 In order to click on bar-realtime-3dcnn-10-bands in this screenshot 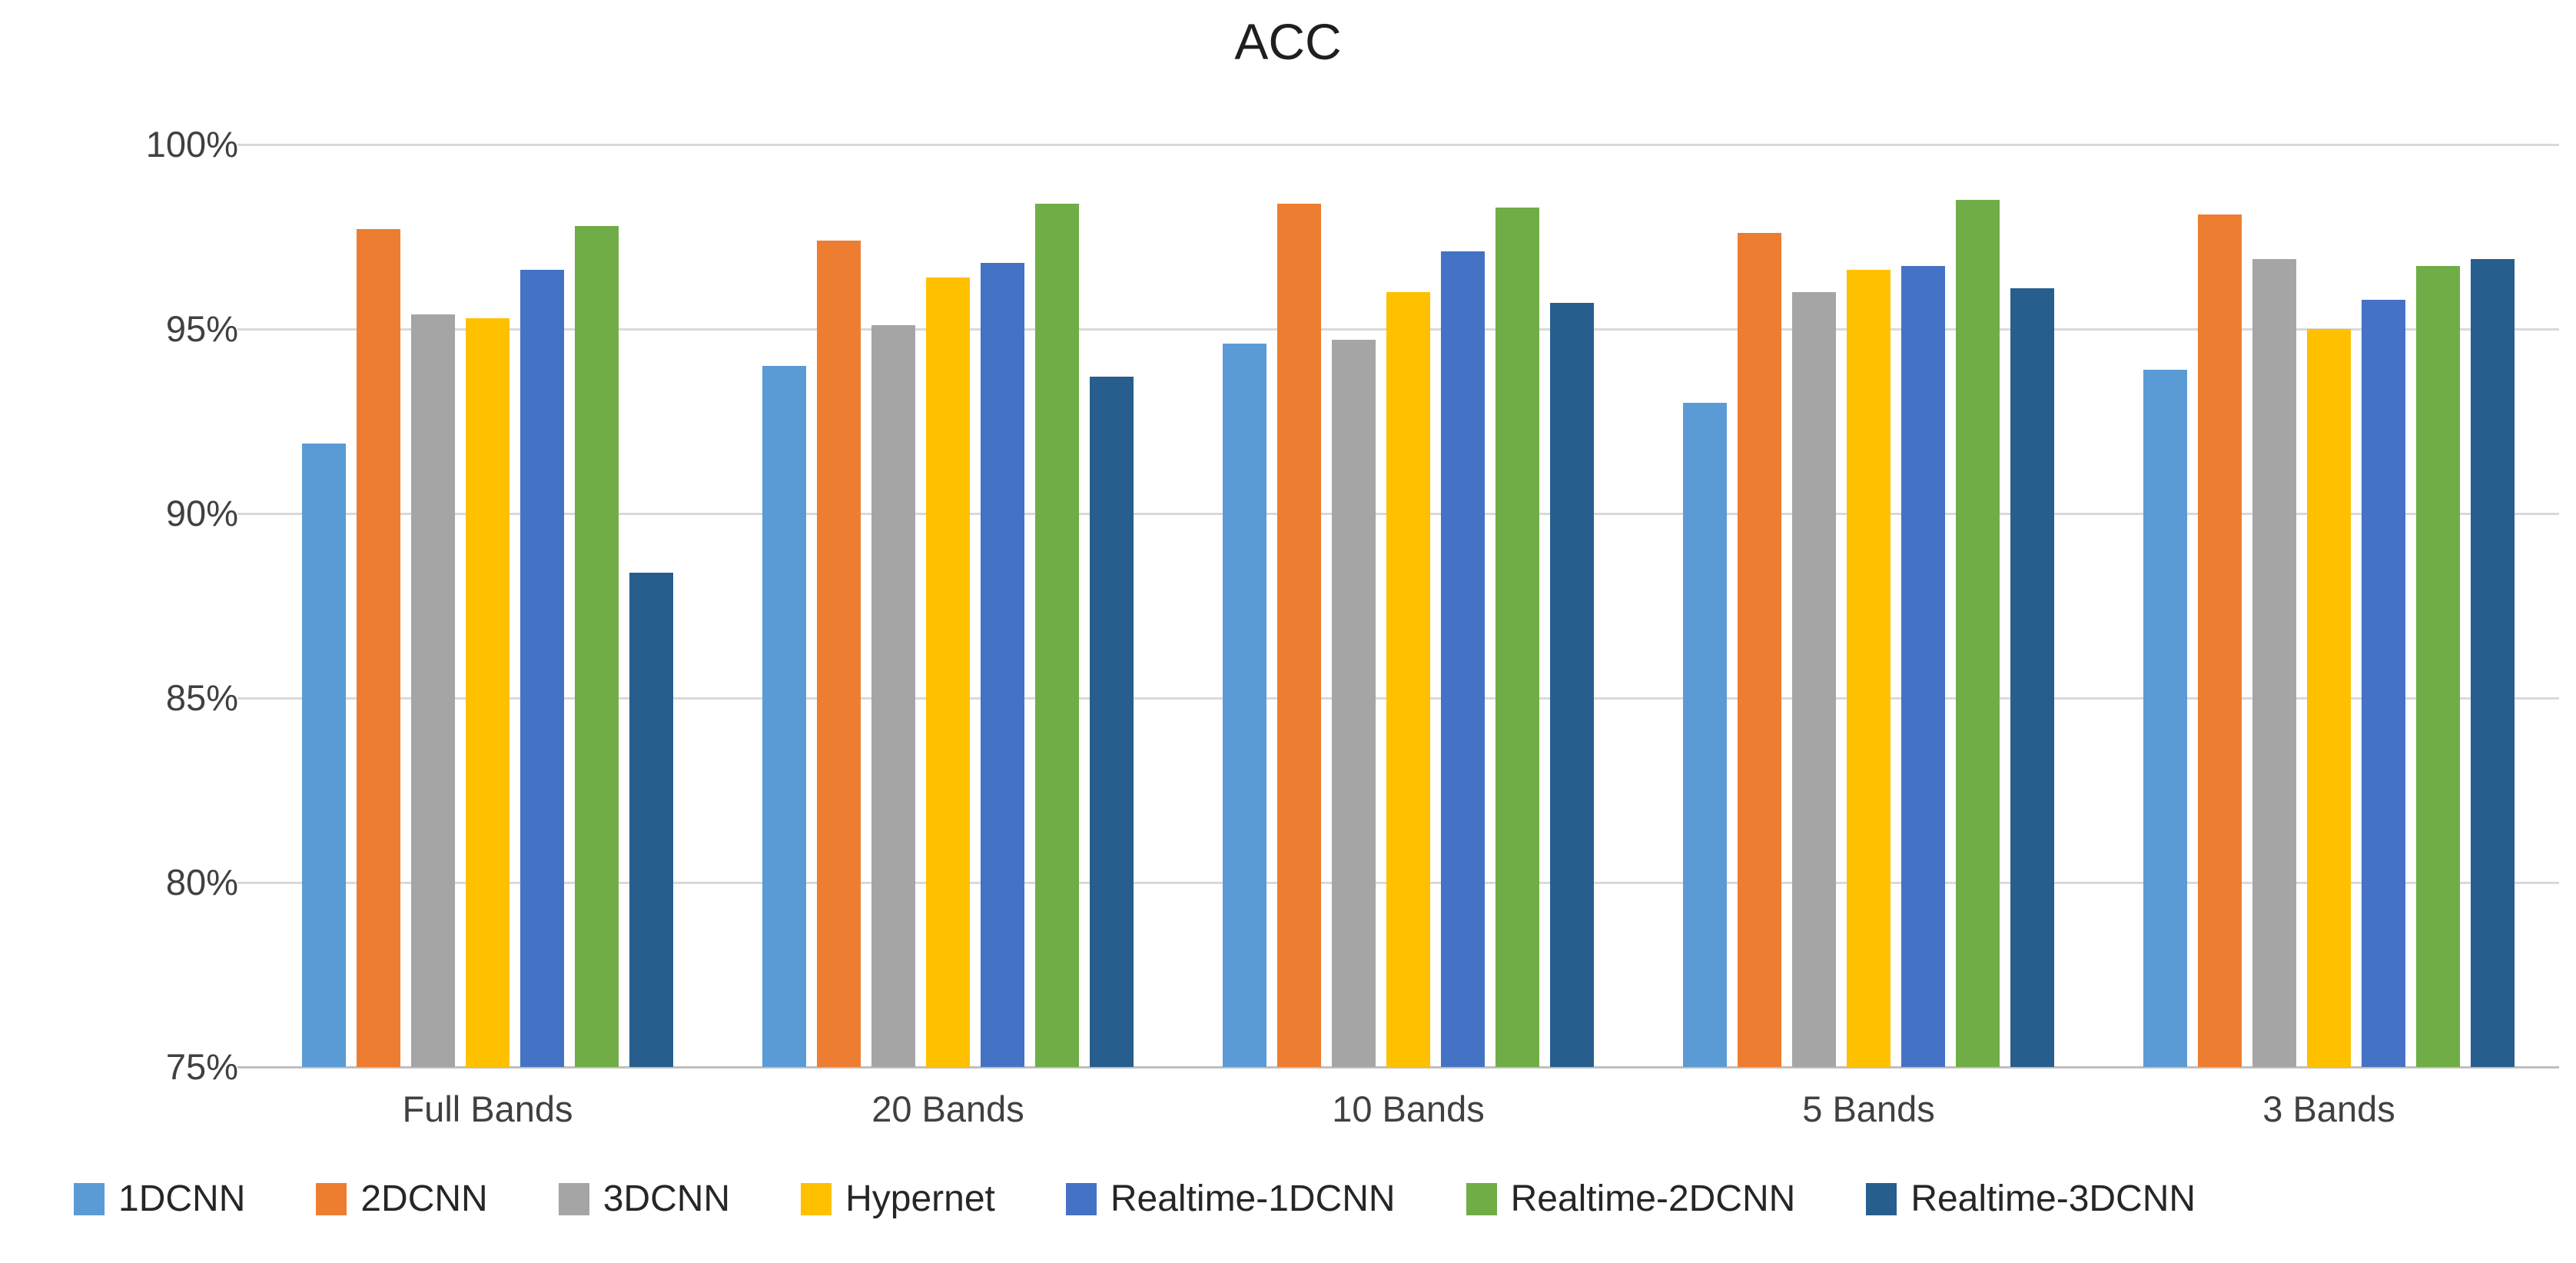, I will do `click(1572, 685)`.